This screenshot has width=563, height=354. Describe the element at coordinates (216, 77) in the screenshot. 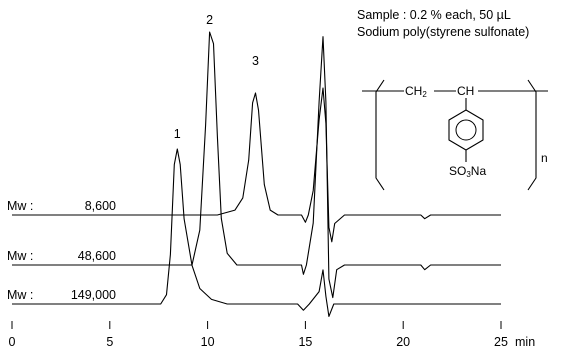

I see `peak-labels: 1 2 3` at that location.